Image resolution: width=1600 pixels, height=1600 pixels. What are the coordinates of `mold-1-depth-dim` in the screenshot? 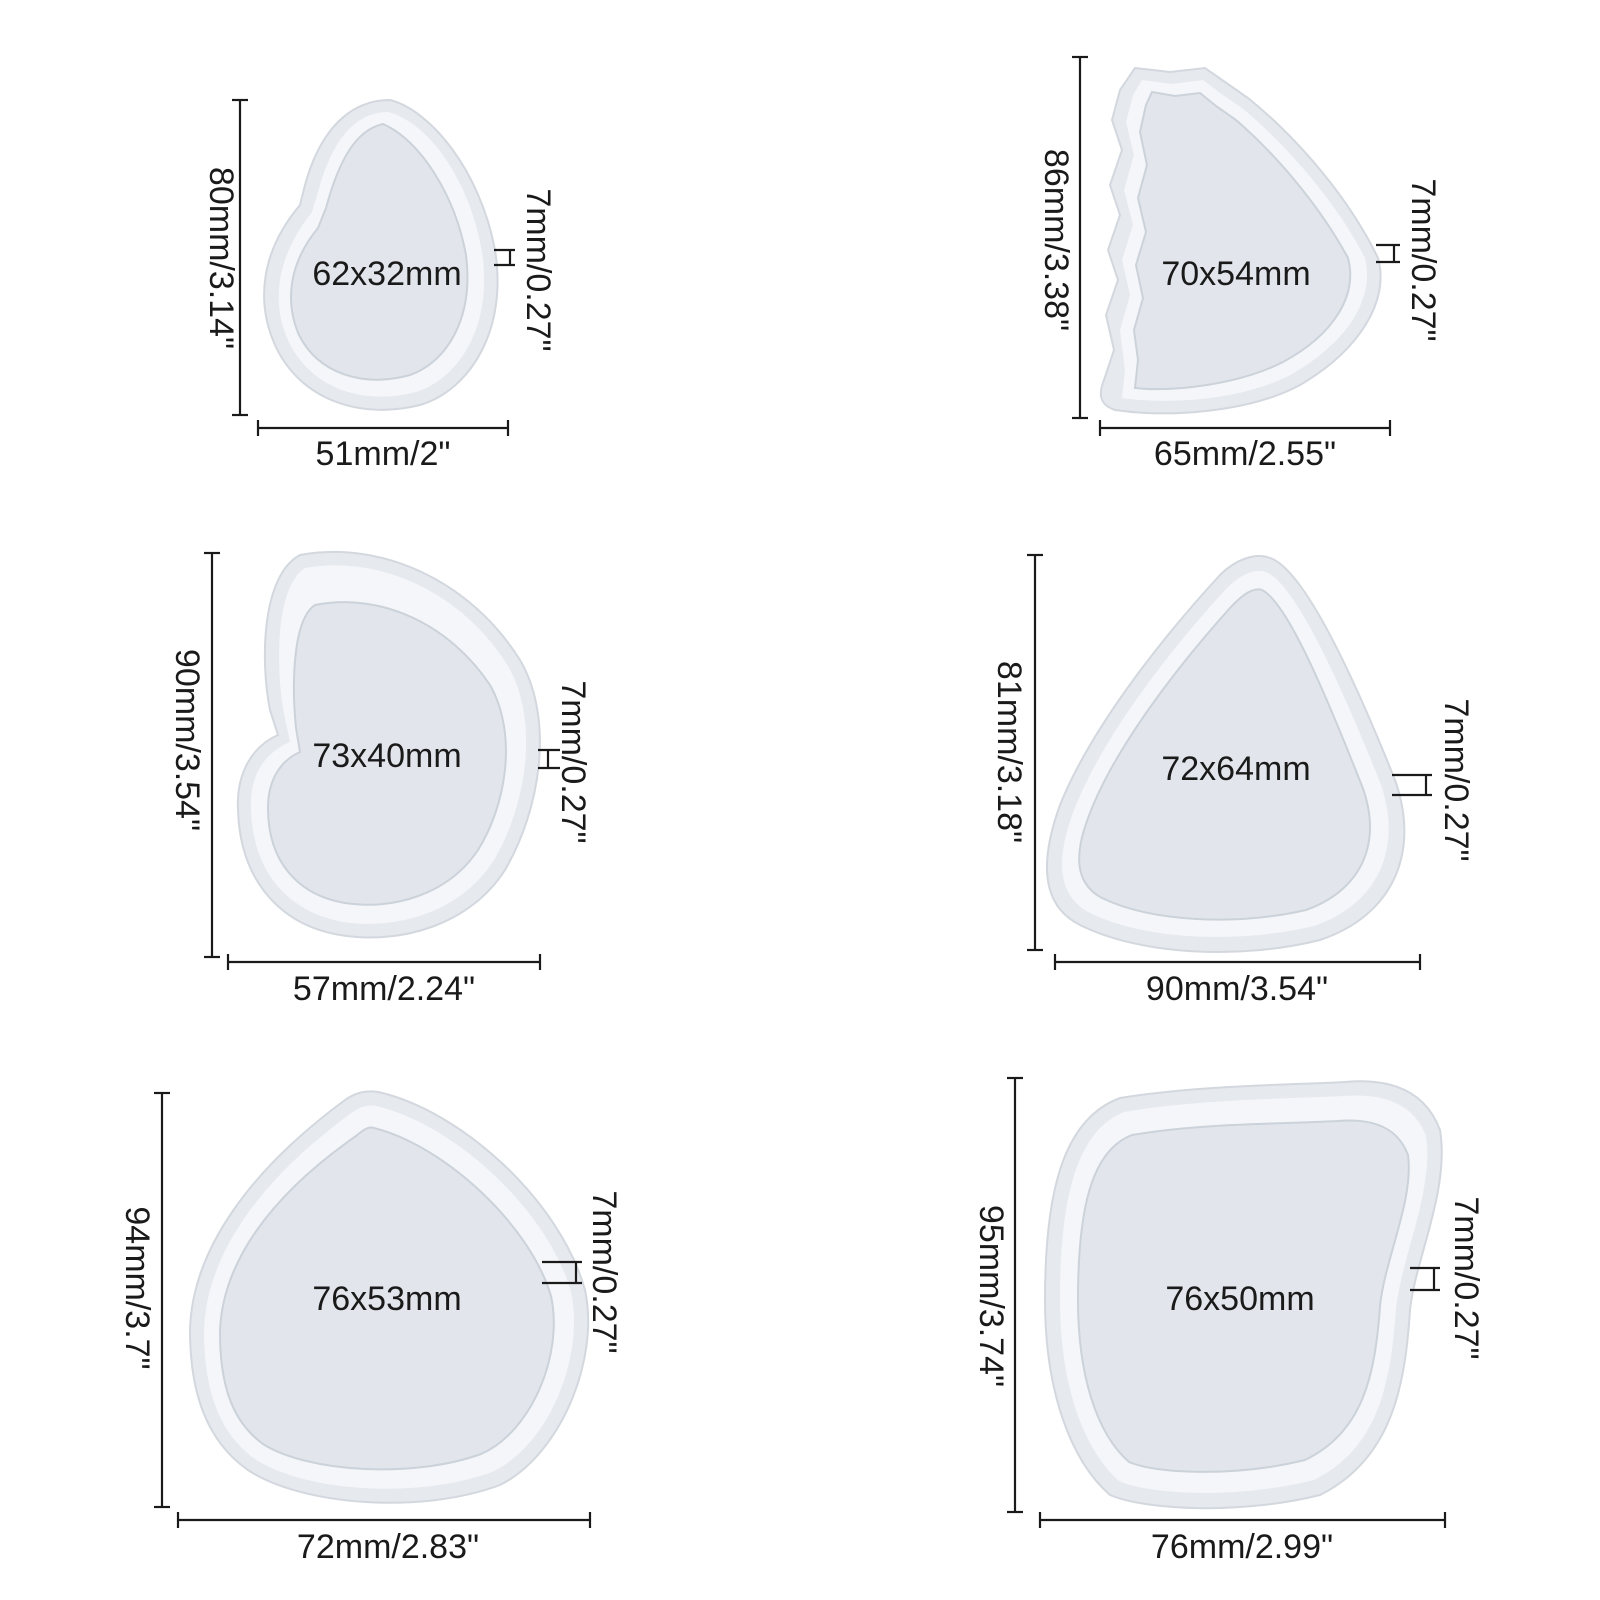 It's located at (504, 257).